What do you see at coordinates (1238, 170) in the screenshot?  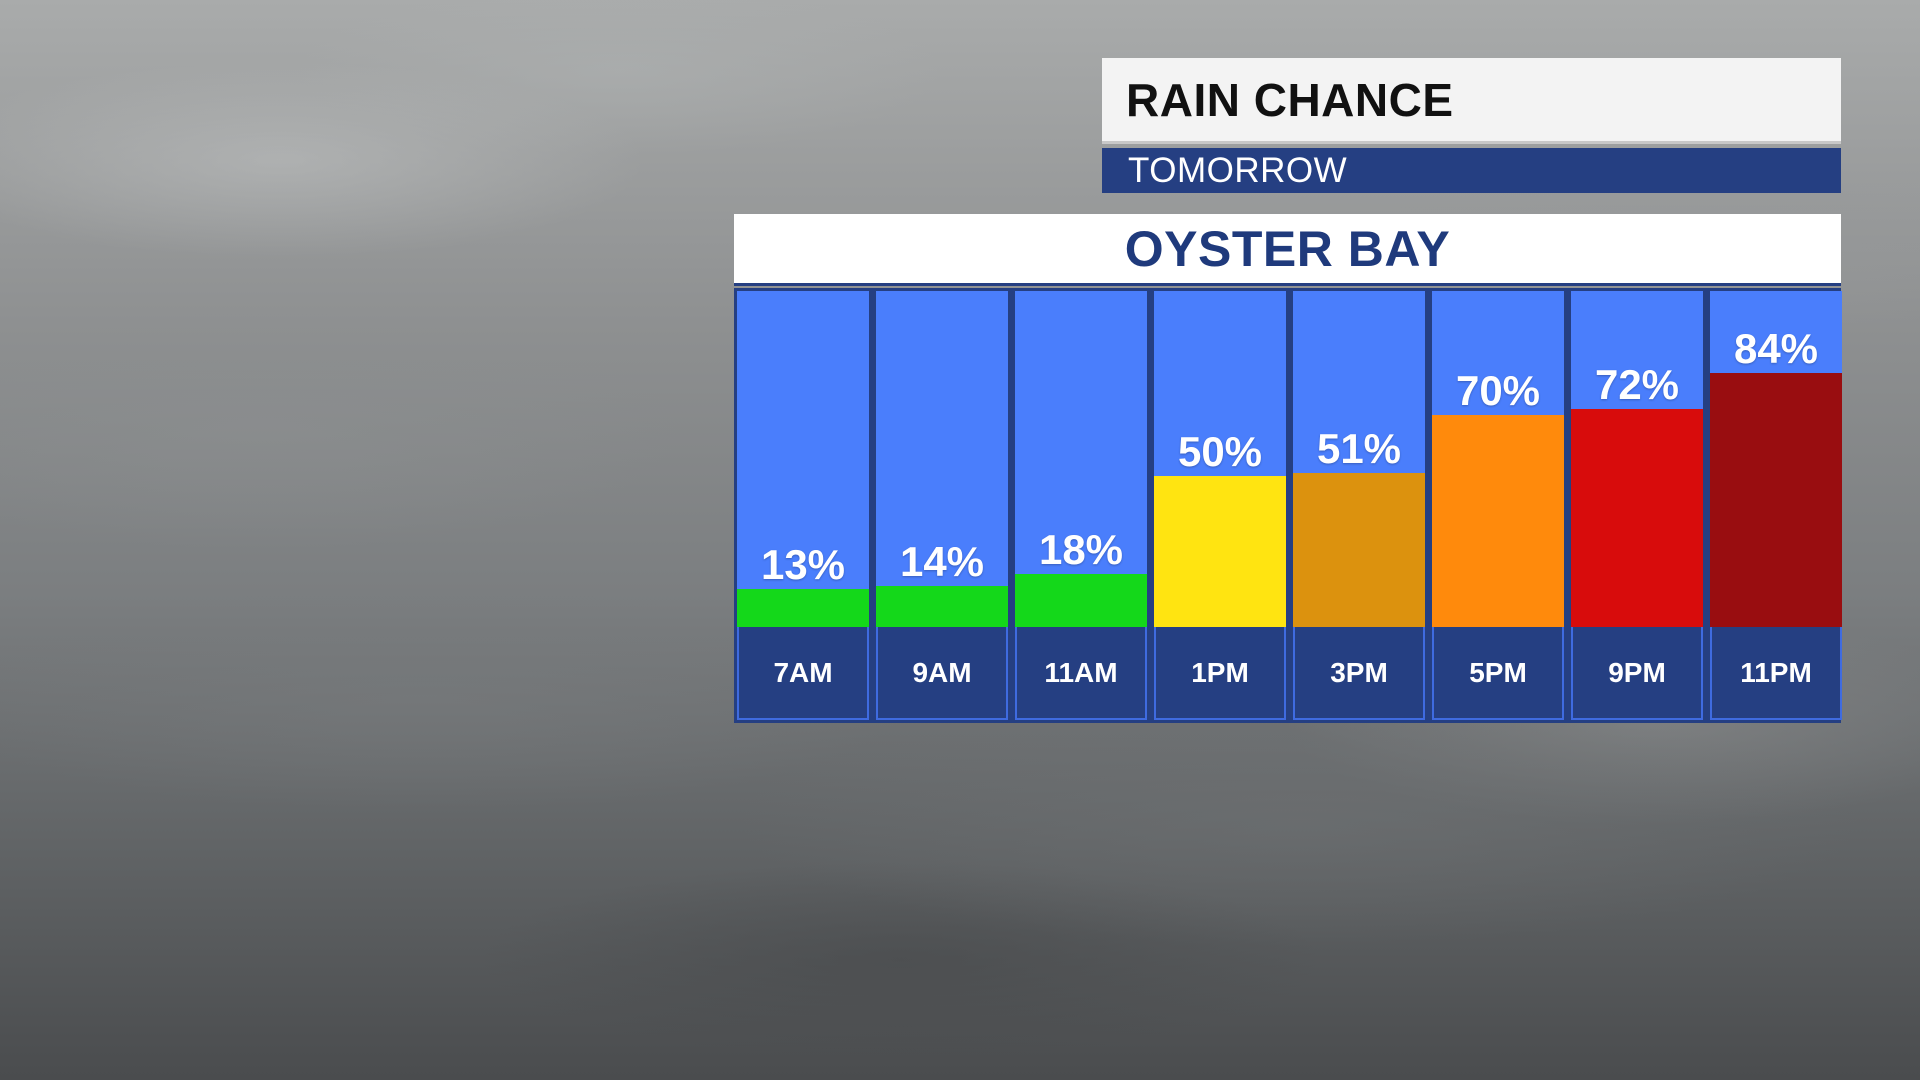 I see `graphic-subtitle: TOMORROW` at bounding box center [1238, 170].